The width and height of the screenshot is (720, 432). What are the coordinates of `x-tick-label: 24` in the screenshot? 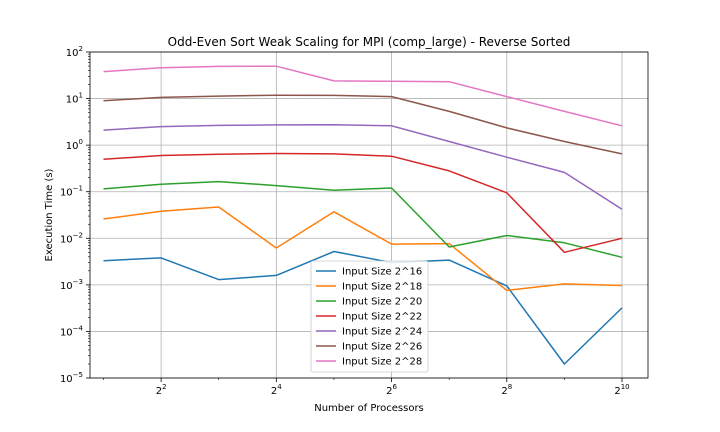 It's located at (276, 390).